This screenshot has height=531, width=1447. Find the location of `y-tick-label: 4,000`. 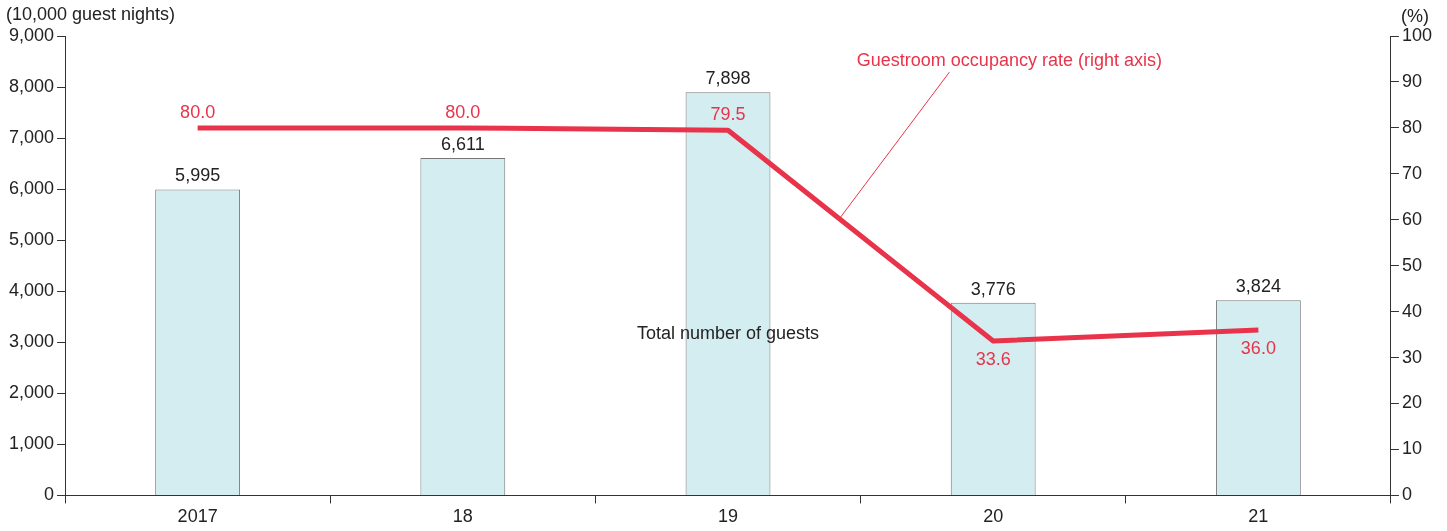

y-tick-label: 4,000 is located at coordinates (32, 290).